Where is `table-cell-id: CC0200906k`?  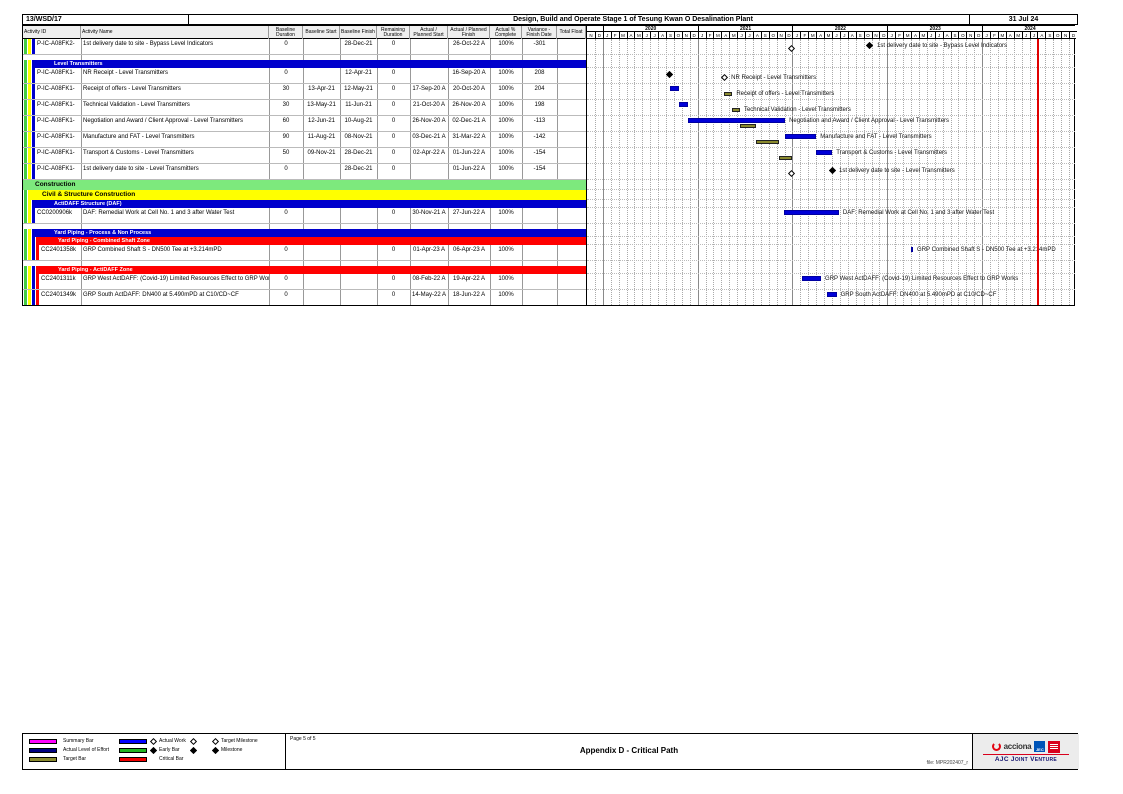 table-cell-id: CC0200906k is located at coordinates (55, 213).